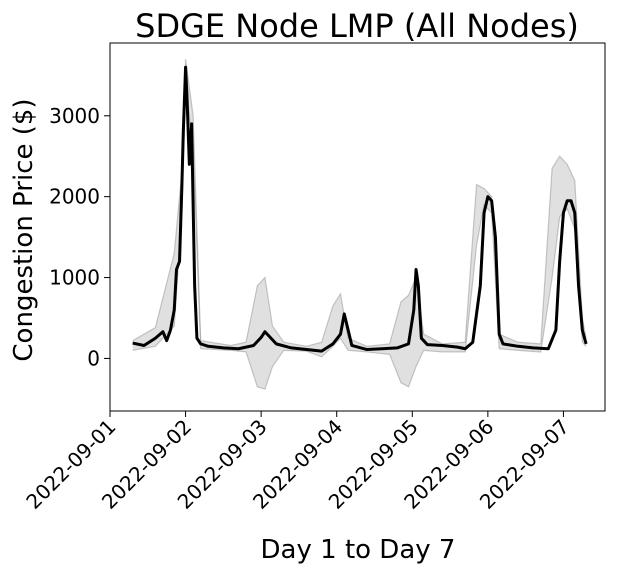 The height and width of the screenshot is (574, 625). What do you see at coordinates (74, 278) in the screenshot?
I see `y-tick-label: 1000` at bounding box center [74, 278].